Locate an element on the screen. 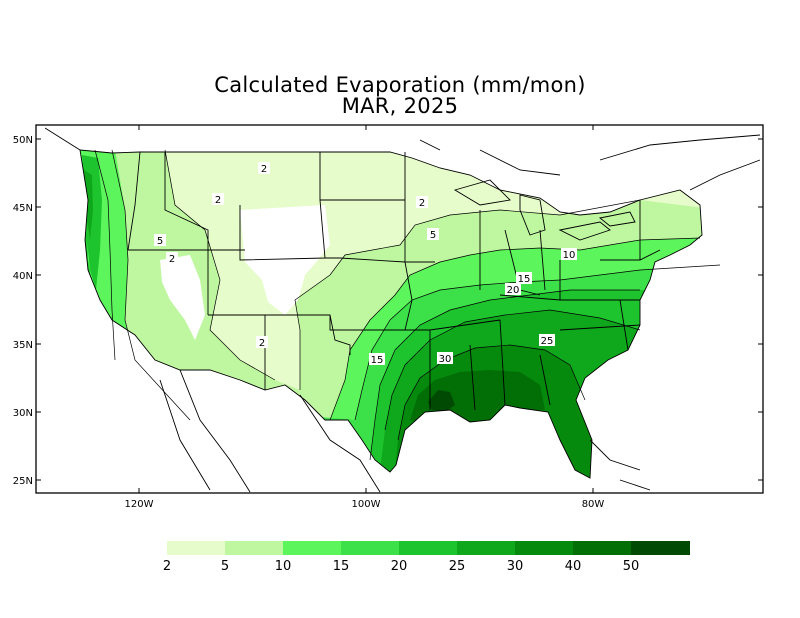 Image resolution: width=800 pixels, height=618 pixels. svg-text: 10 is located at coordinates (569, 255).